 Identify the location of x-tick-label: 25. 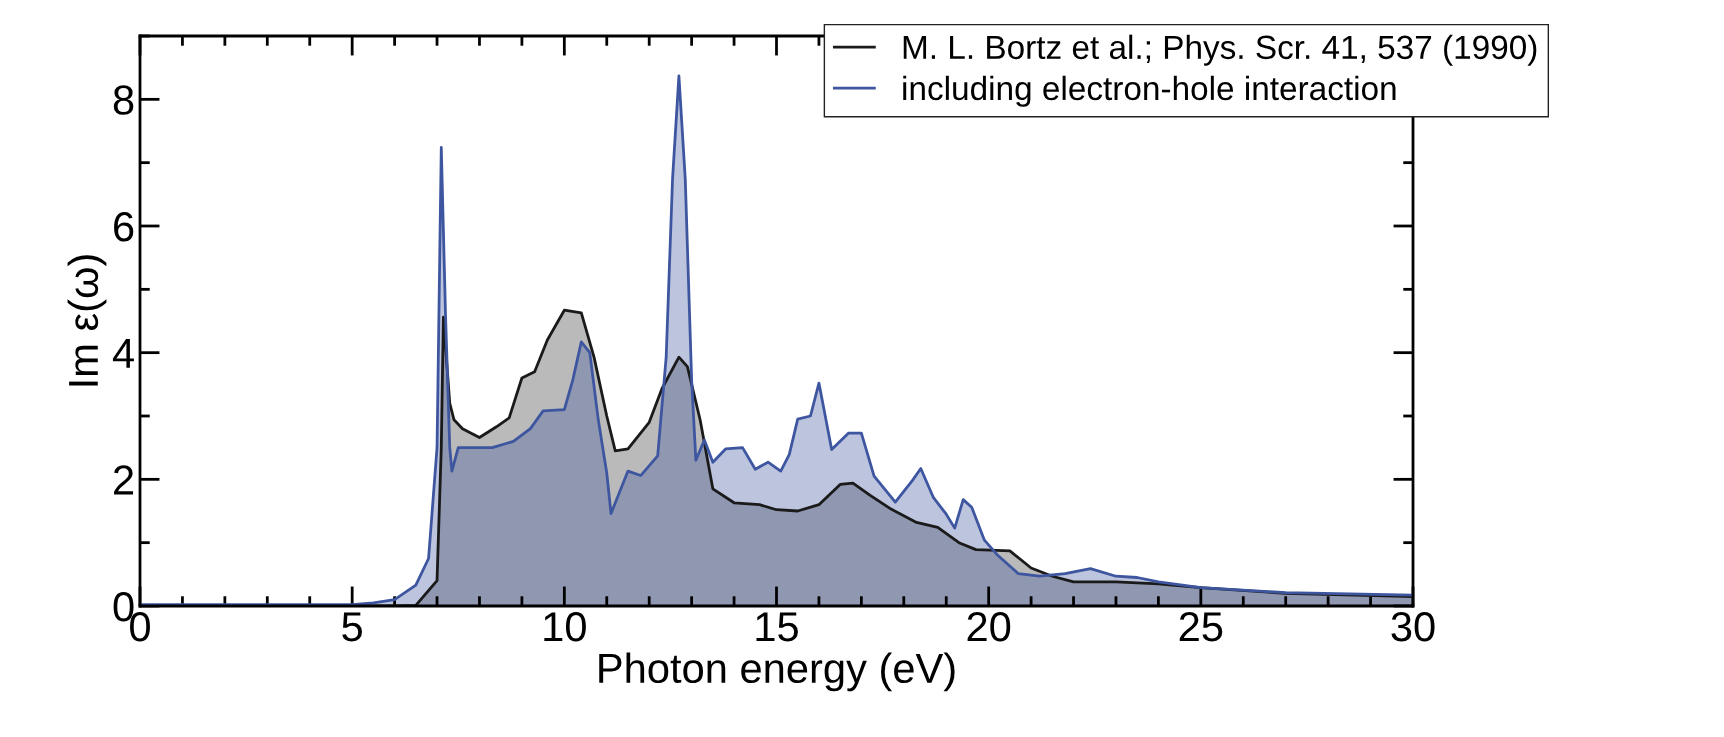
(1201, 626).